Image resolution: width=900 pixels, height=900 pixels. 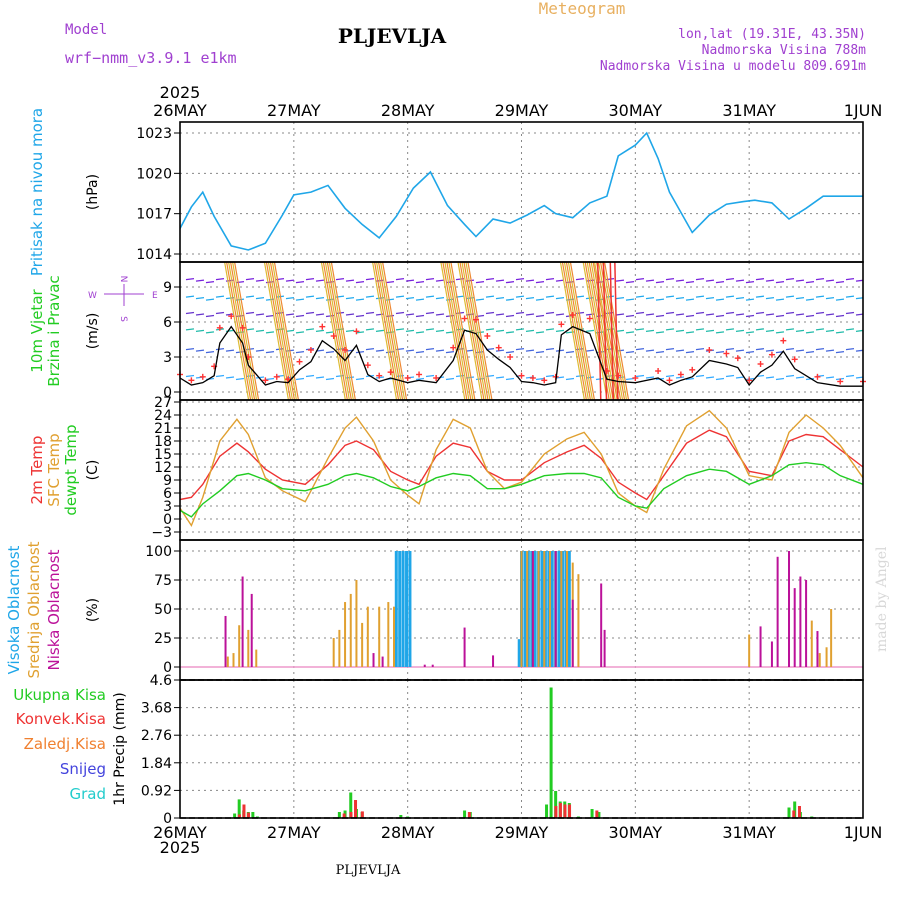 I want to click on wind-barbs, so click(x=524, y=331).